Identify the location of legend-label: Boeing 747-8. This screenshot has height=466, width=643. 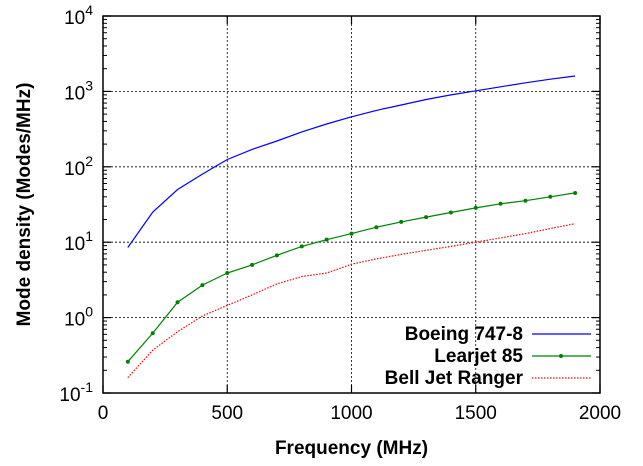
(464, 334).